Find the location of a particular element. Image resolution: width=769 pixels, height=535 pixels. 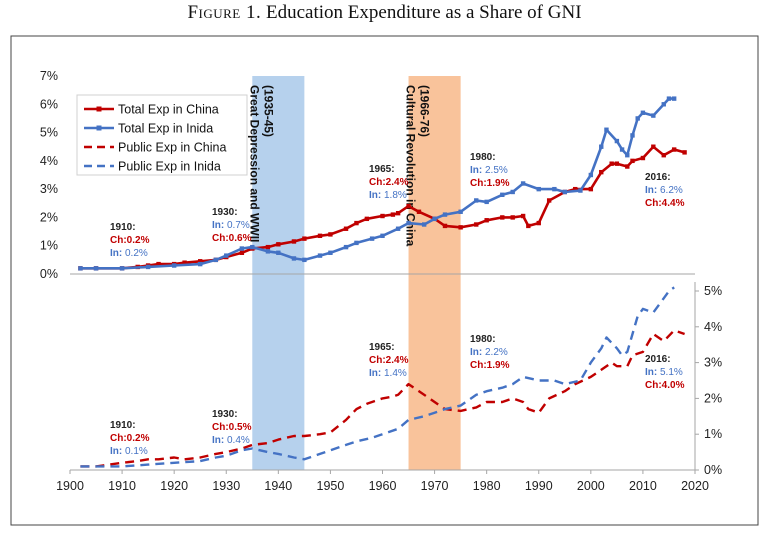

bottom-annotation-1930: 1930: Ch:0.5% In: 0.4% is located at coordinates (232, 427).